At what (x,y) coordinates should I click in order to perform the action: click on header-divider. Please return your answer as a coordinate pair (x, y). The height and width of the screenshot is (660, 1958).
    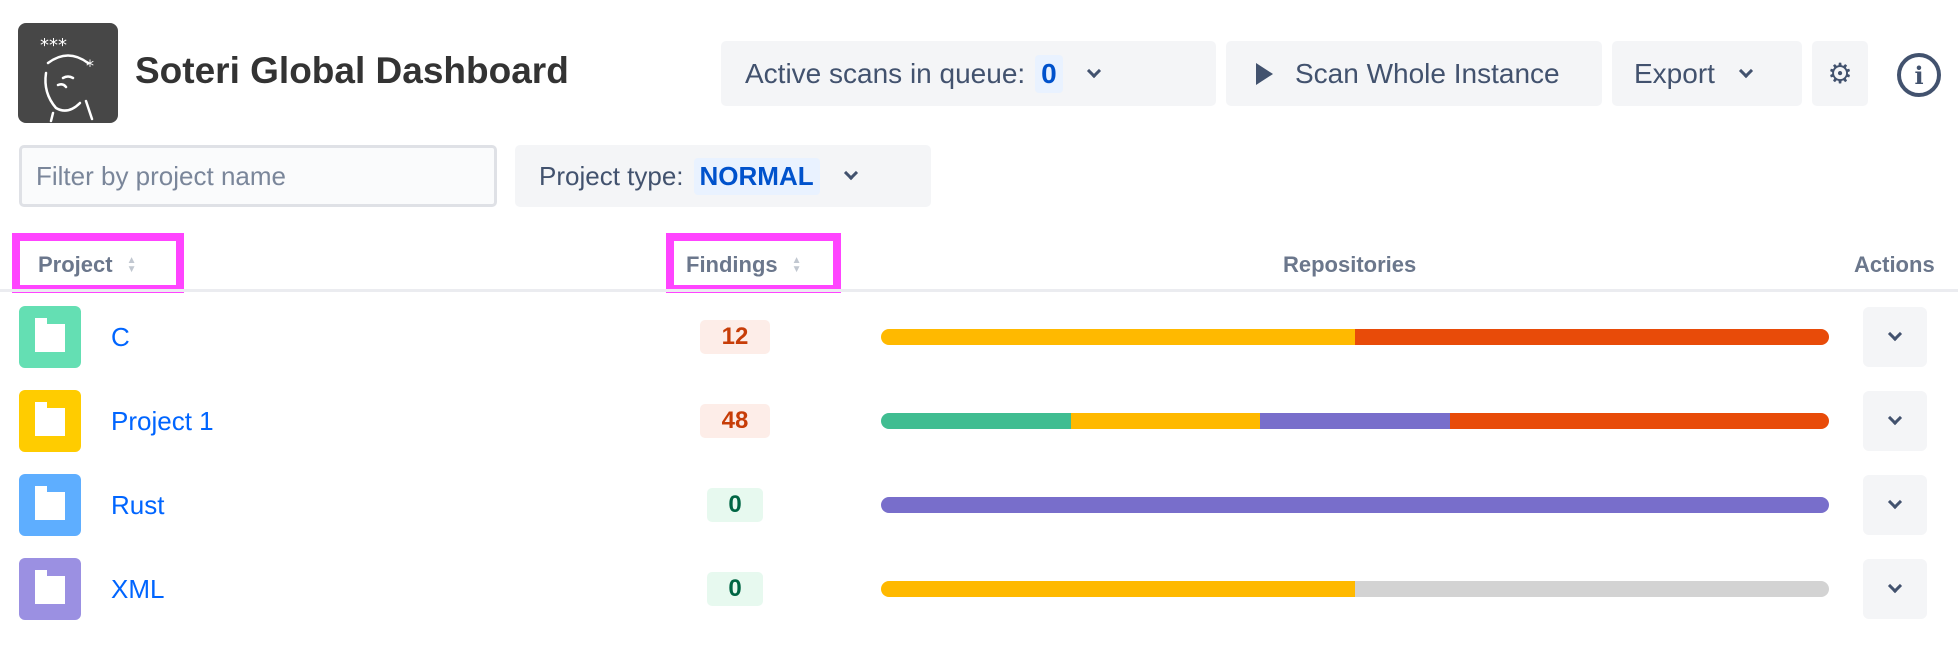
    Looking at the image, I should click on (979, 290).